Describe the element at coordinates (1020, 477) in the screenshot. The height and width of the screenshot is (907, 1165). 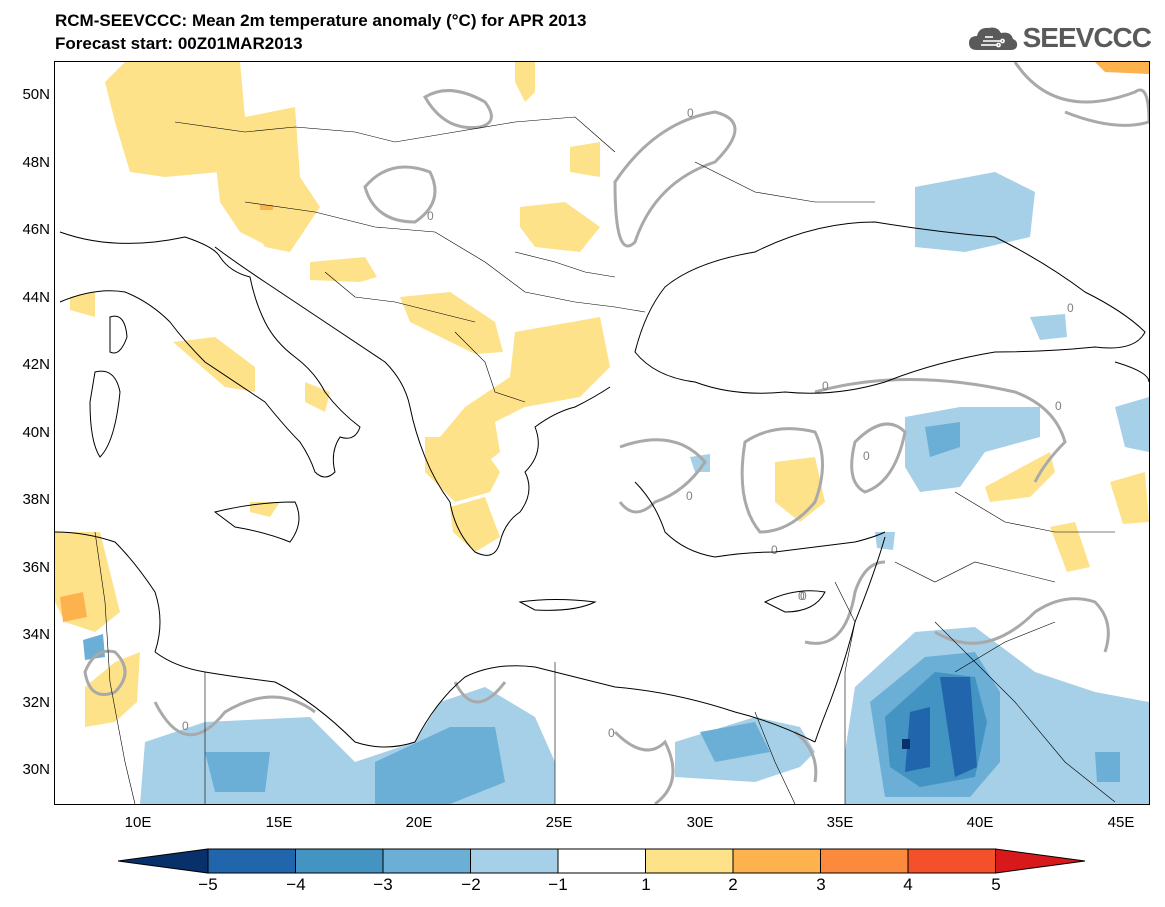
I see `warm-area-anatolia-east` at that location.